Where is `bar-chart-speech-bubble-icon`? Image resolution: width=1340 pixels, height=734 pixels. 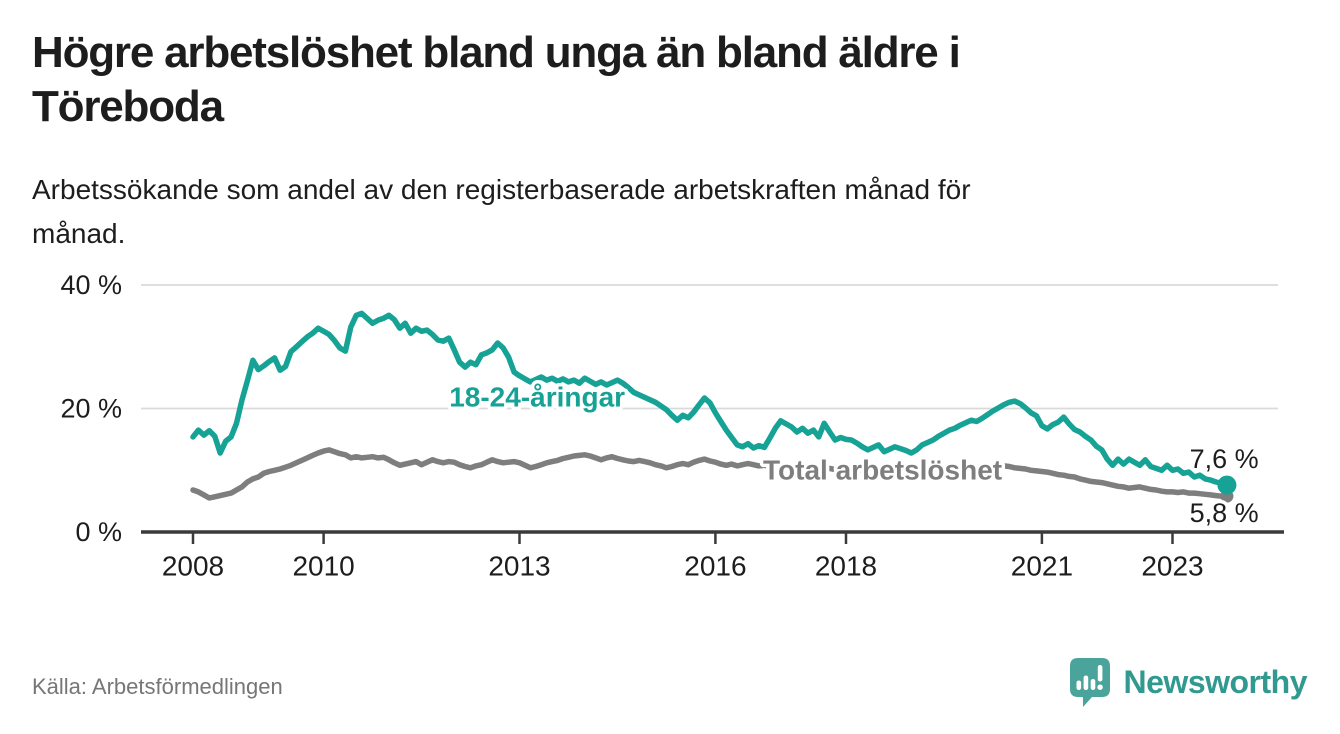
bar-chart-speech-bubble-icon is located at coordinates (1089, 682).